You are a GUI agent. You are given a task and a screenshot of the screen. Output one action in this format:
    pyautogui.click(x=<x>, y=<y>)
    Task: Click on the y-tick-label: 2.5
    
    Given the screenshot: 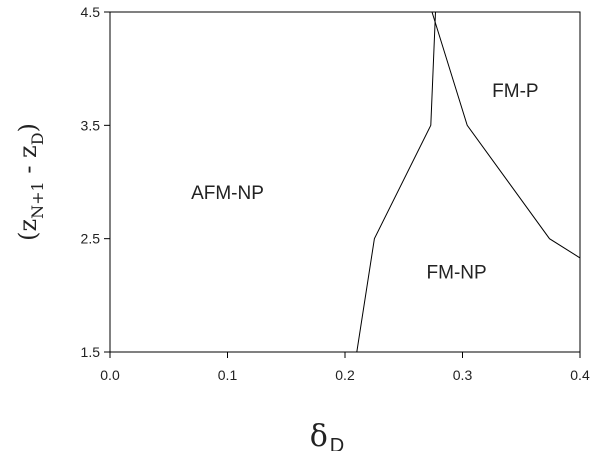 What is the action you would take?
    pyautogui.click(x=91, y=239)
    